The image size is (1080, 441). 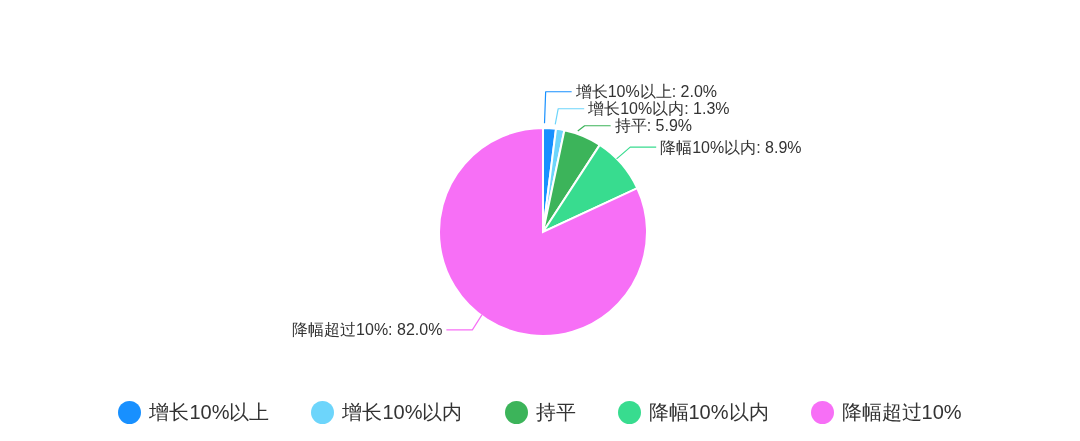 I want to click on data-label: 持平: 5.9%, so click(x=653, y=126).